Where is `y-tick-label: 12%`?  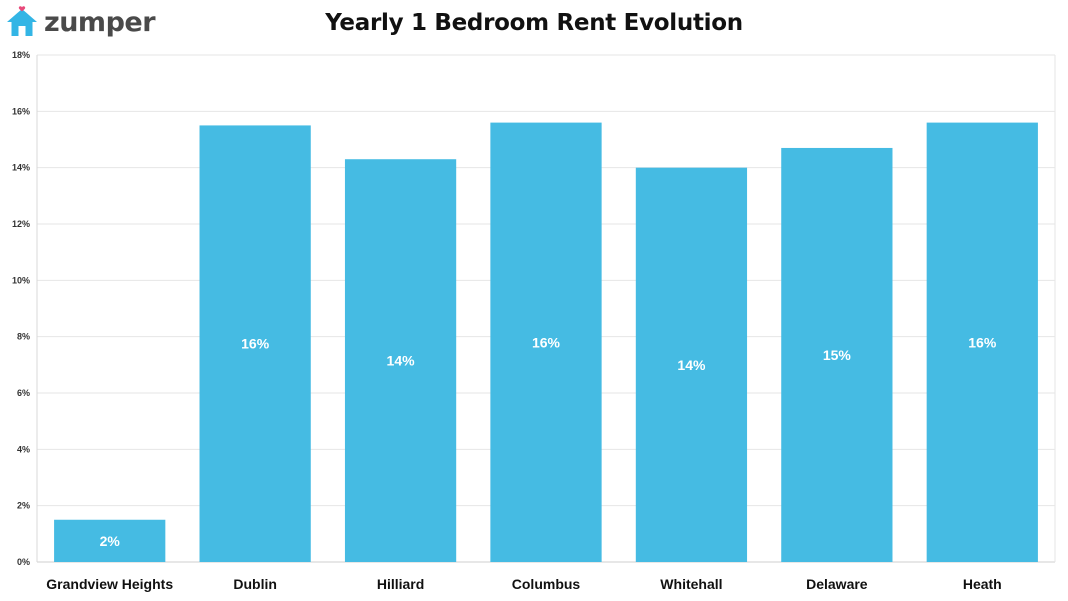
y-tick-label: 12% is located at coordinates (21, 224).